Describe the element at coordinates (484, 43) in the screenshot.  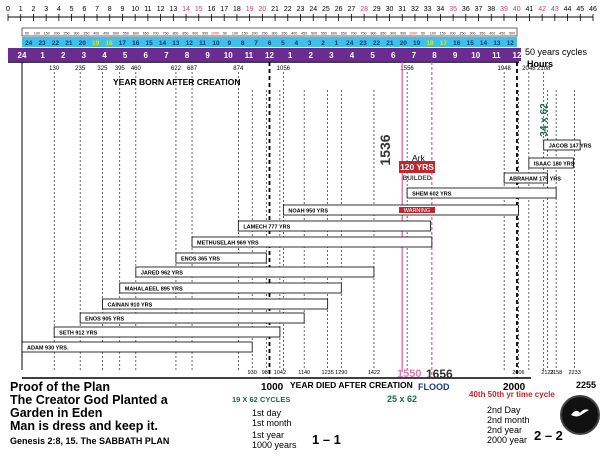
I see `hour-top-label: 14` at that location.